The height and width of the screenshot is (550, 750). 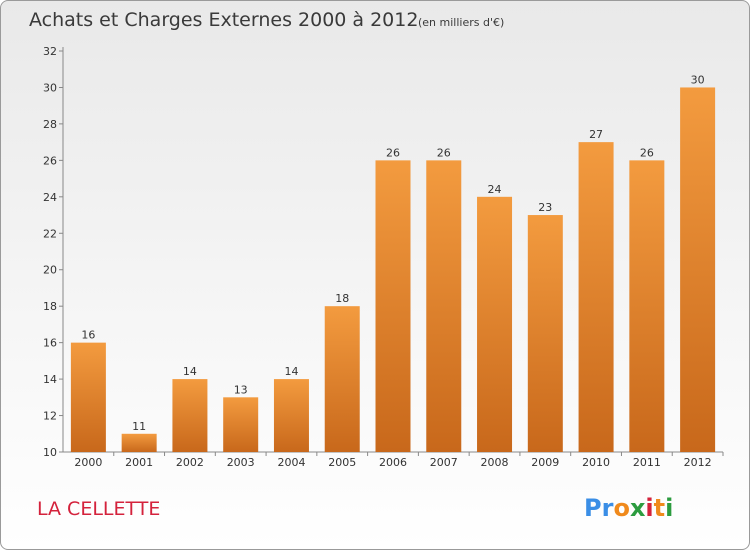 I want to click on y-tick-label: 16, so click(x=50, y=343).